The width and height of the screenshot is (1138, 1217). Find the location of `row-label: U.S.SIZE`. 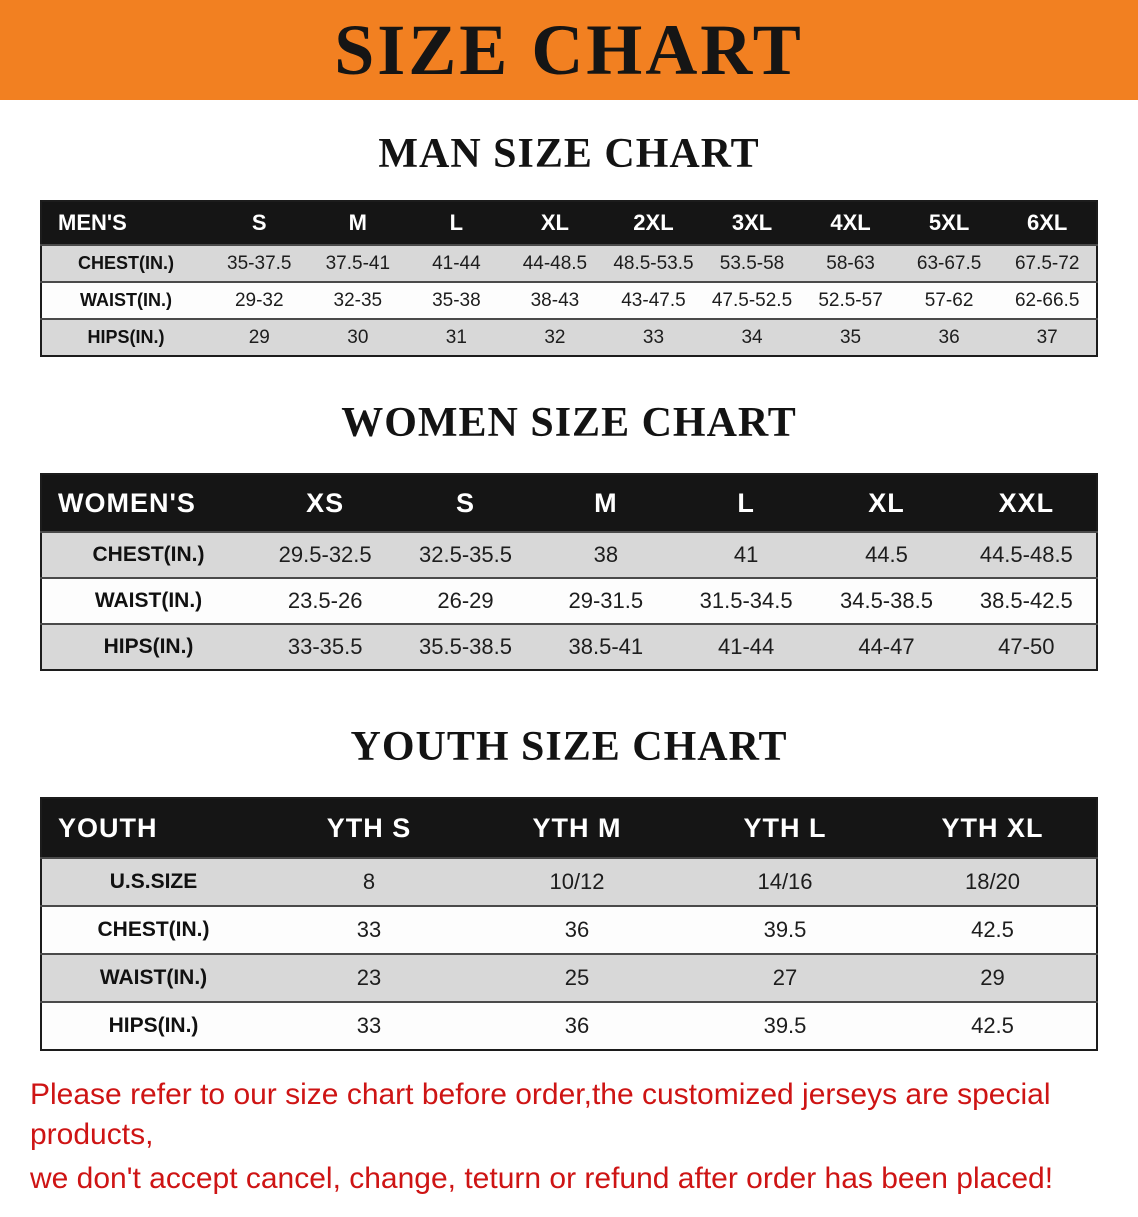

row-label: U.S.SIZE is located at coordinates (153, 881).